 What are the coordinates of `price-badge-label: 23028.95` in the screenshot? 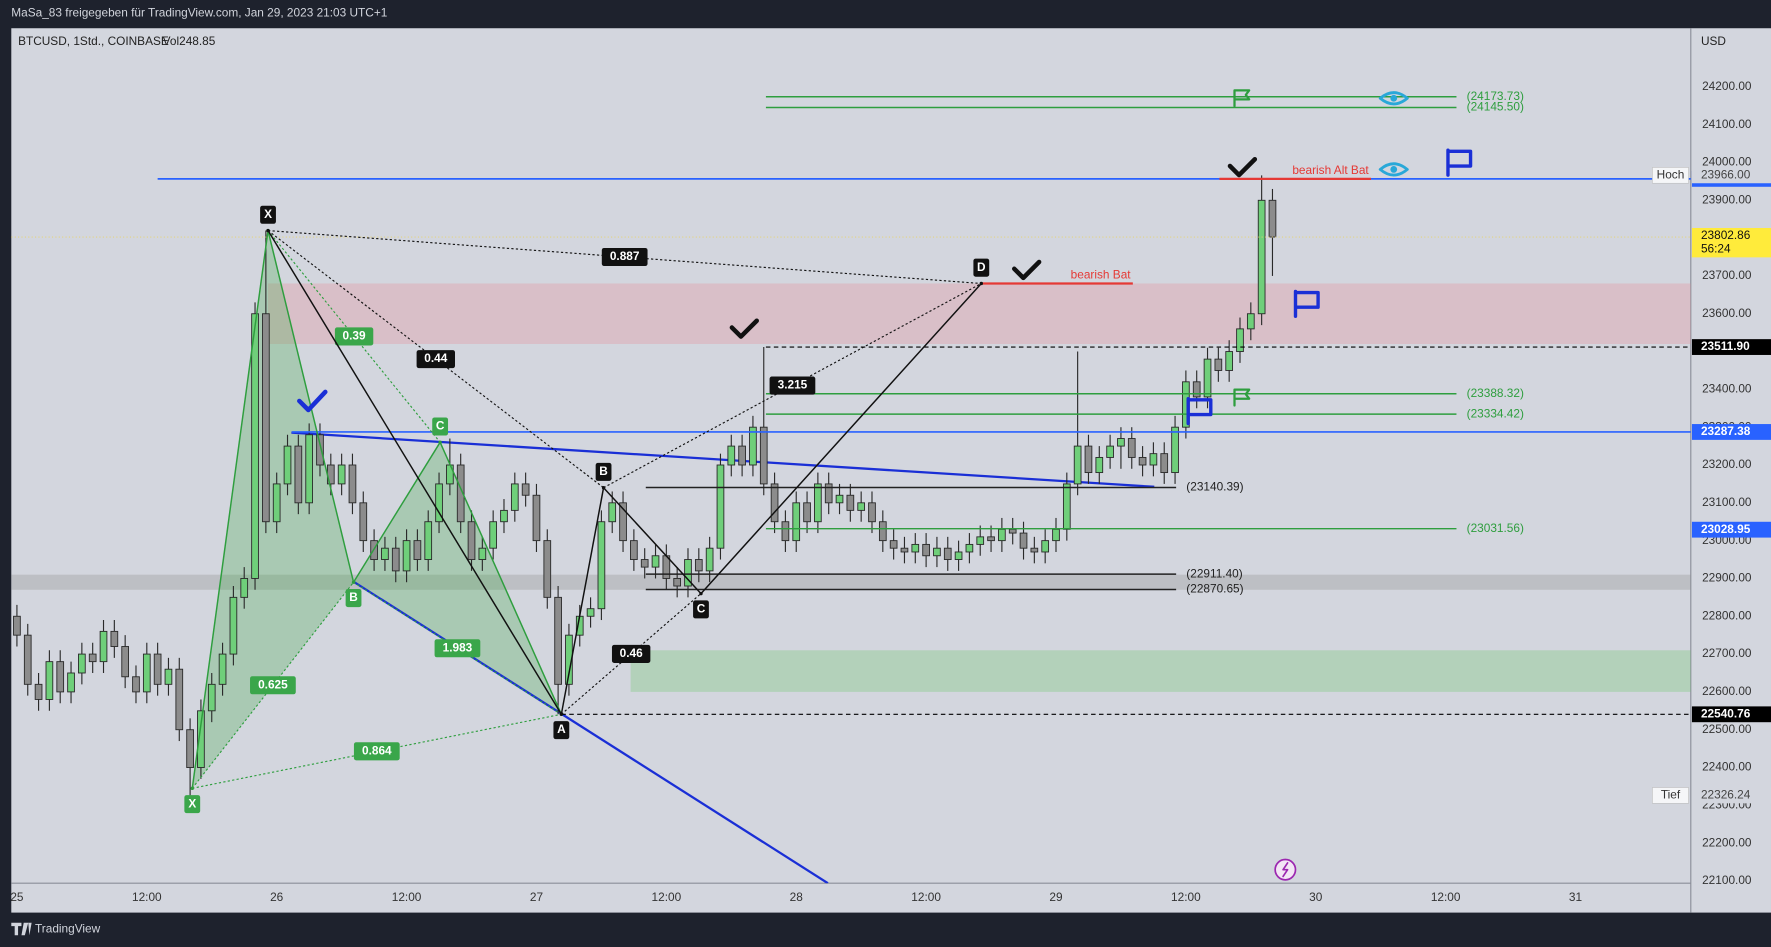 It's located at (1726, 529).